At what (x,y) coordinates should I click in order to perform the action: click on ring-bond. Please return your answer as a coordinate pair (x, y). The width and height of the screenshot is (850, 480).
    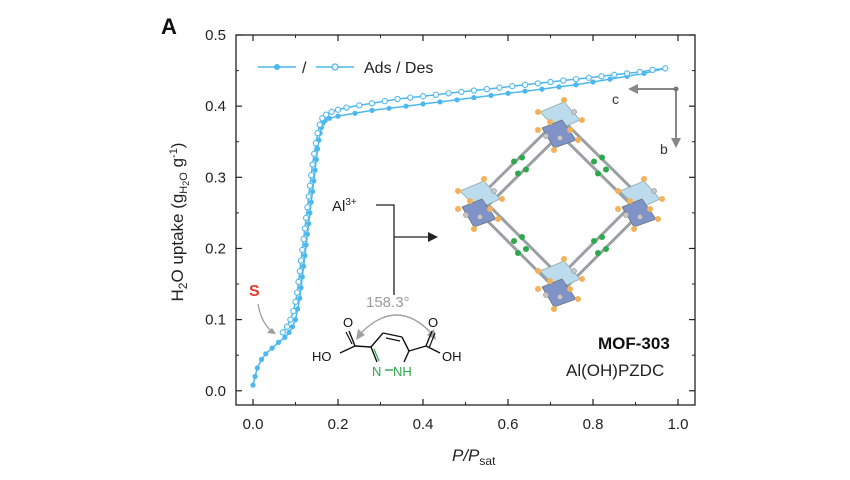
    Looking at the image, I should click on (393, 339).